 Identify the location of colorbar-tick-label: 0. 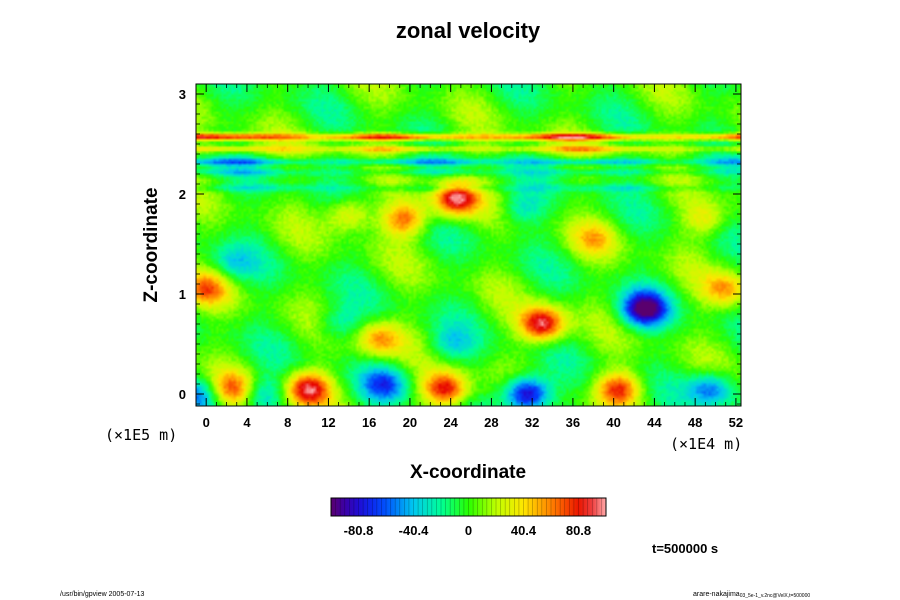
(468, 530).